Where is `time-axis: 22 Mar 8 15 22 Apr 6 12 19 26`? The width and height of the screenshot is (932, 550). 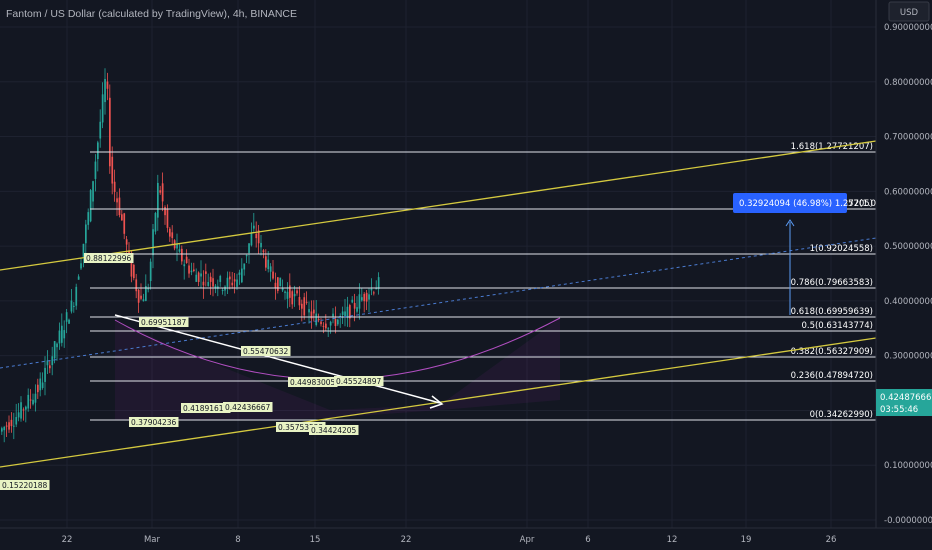
time-axis: 22 Mar 8 15 22 Apr 6 12 19 26 is located at coordinates (466, 536).